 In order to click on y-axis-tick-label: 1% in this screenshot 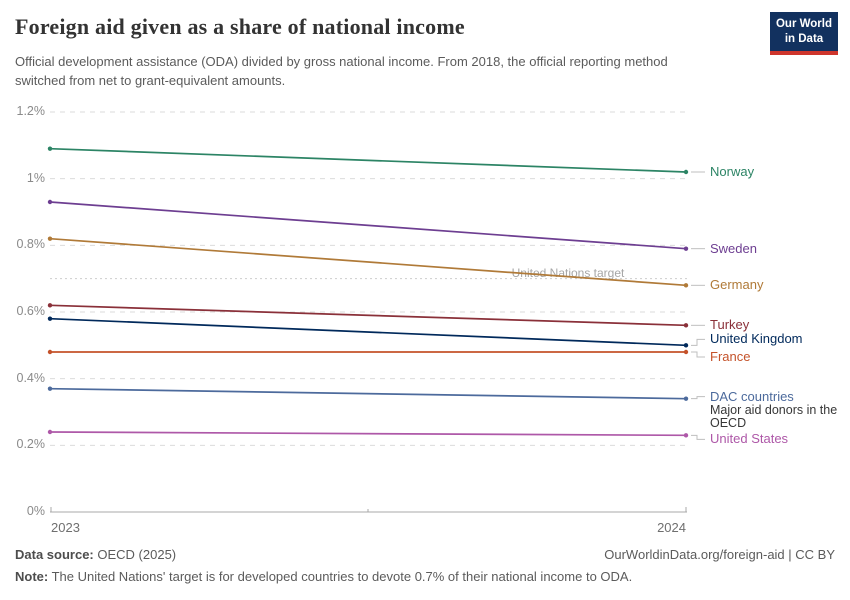, I will do `click(35, 177)`.